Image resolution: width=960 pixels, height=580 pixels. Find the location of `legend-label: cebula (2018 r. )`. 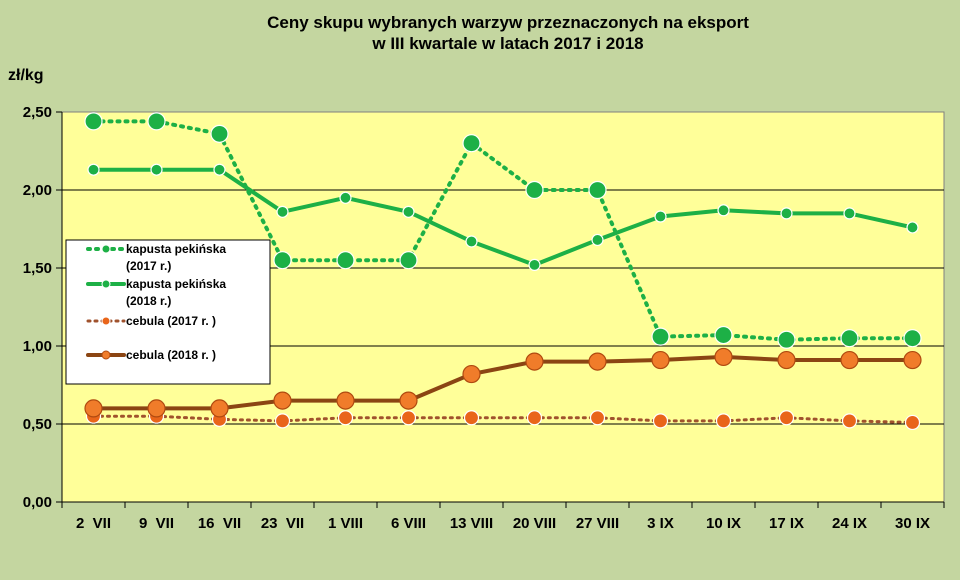

legend-label: cebula (2018 r. ) is located at coordinates (171, 355).